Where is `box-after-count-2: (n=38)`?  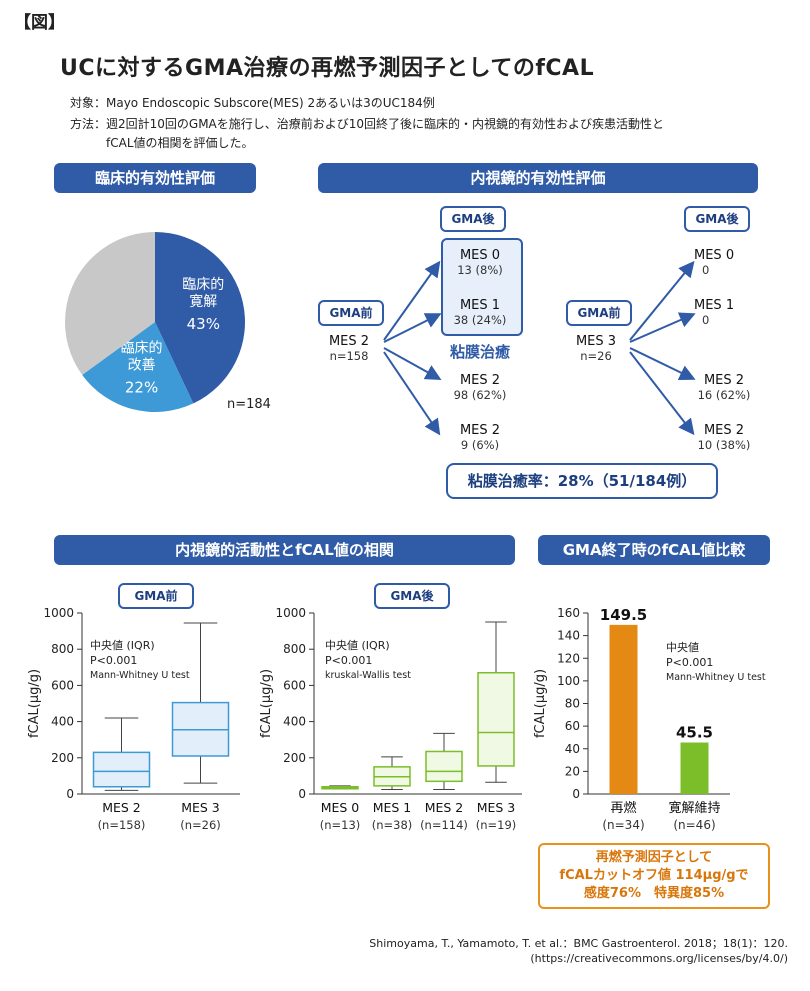
box-after-count-2: (n=38) is located at coordinates (392, 825).